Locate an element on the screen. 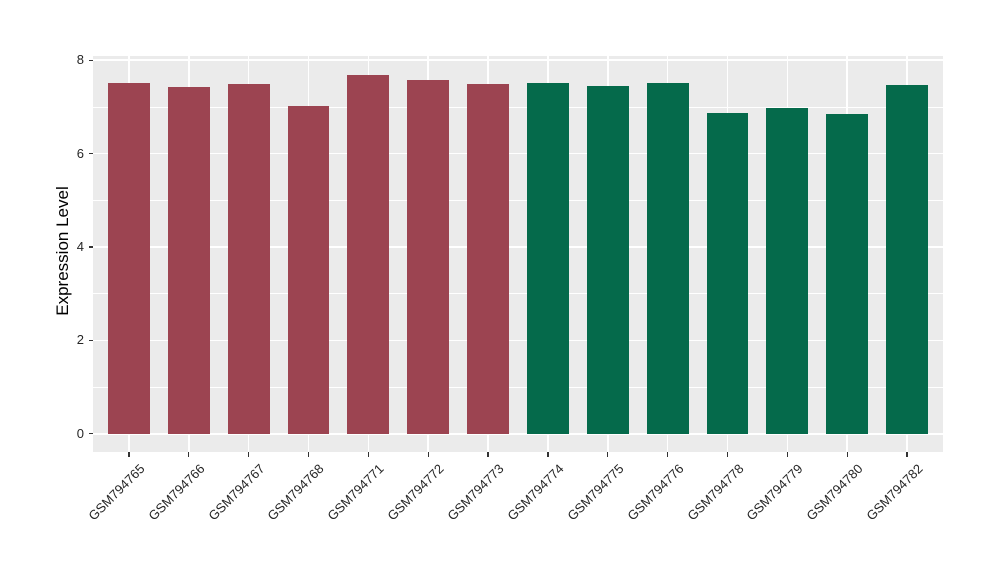 This screenshot has height=580, width=1000. x-tick-label: GSM794774 is located at coordinates (535, 492).